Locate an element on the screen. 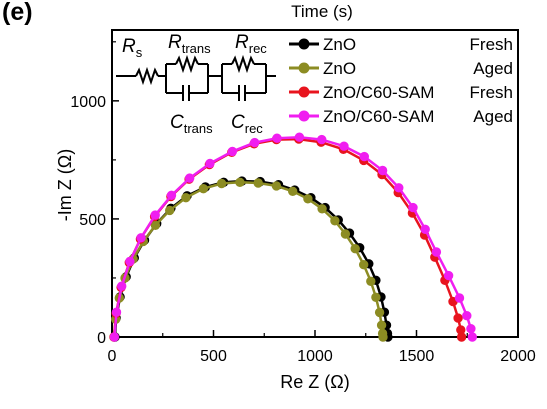 Image resolution: width=547 pixels, height=409 pixels. equivalent-circuit is located at coordinates (196, 77).